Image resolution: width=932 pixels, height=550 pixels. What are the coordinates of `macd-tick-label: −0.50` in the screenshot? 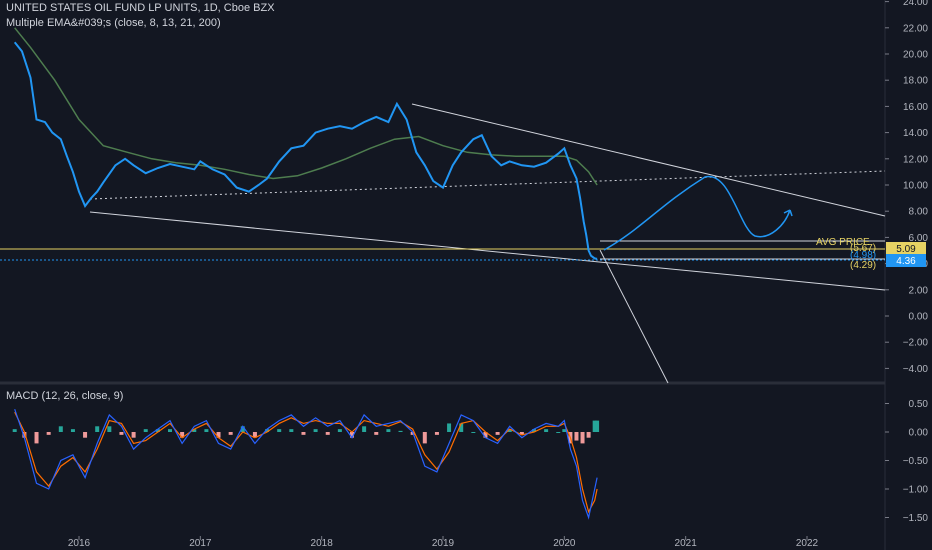 It's located at (916, 461).